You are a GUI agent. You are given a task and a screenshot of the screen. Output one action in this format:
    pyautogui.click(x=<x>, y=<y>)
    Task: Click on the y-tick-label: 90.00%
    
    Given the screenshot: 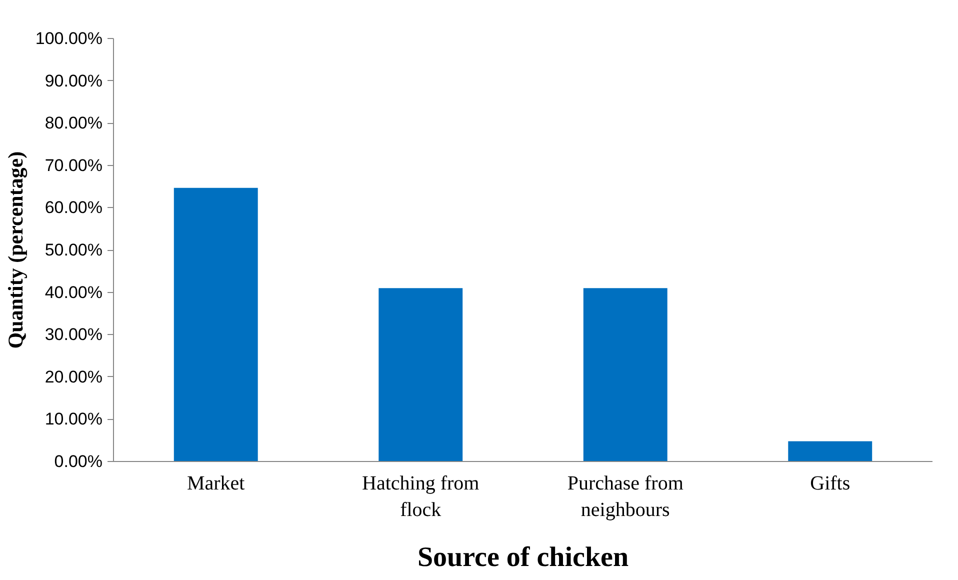 What is the action you would take?
    pyautogui.click(x=73, y=80)
    